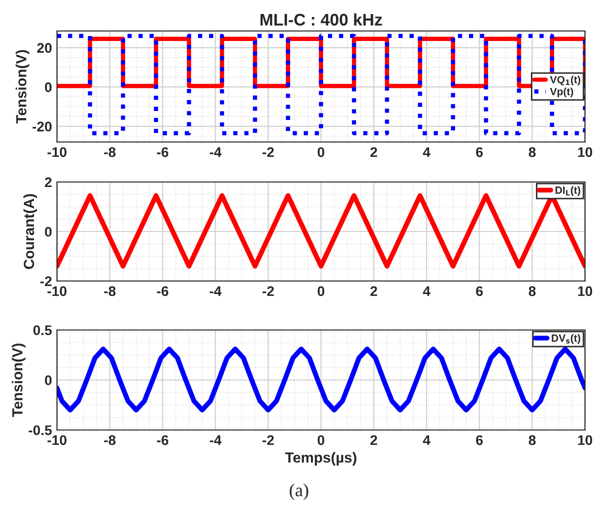 The width and height of the screenshot is (598, 512). Describe the element at coordinates (46, 281) in the screenshot. I see `y-tick-label: -2` at that location.